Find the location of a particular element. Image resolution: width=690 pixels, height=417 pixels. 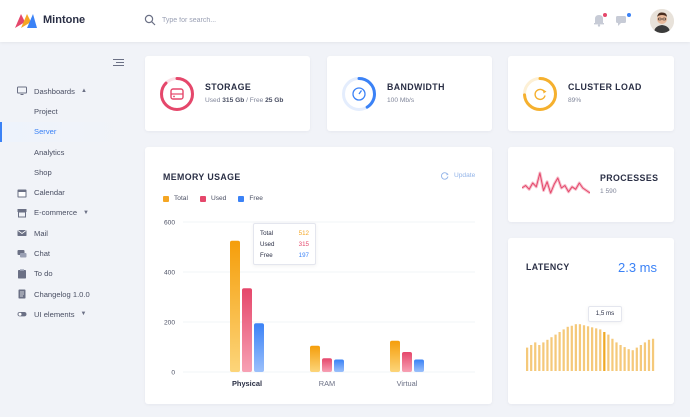

top-bar: Mintone is located at coordinates (345, 21).